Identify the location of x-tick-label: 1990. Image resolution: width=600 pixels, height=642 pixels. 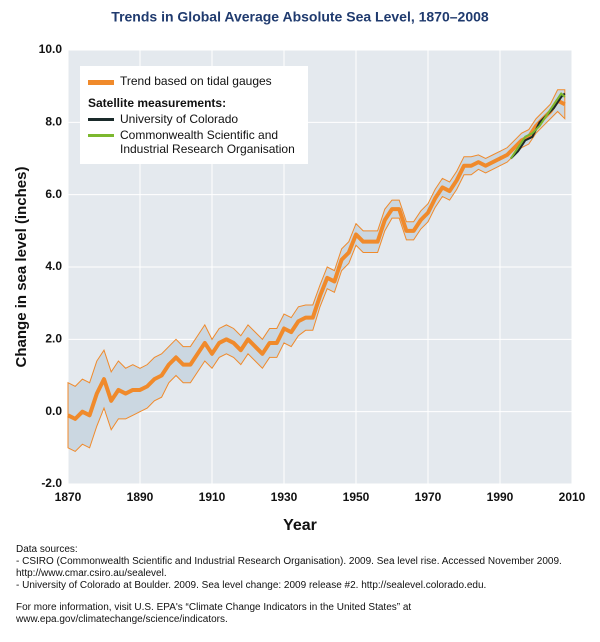
(500, 497).